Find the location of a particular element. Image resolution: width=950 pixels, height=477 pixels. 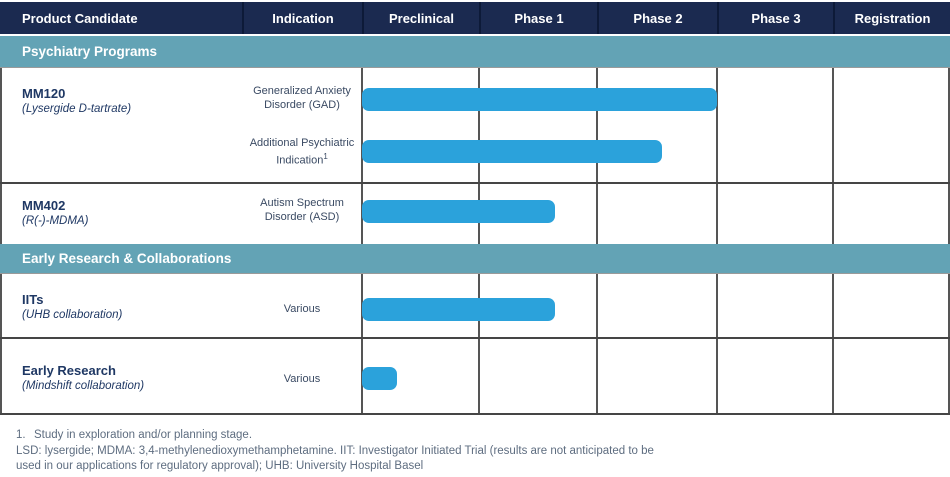

product-subtitle: (Lysergide D-tartrate) is located at coordinates (77, 109).